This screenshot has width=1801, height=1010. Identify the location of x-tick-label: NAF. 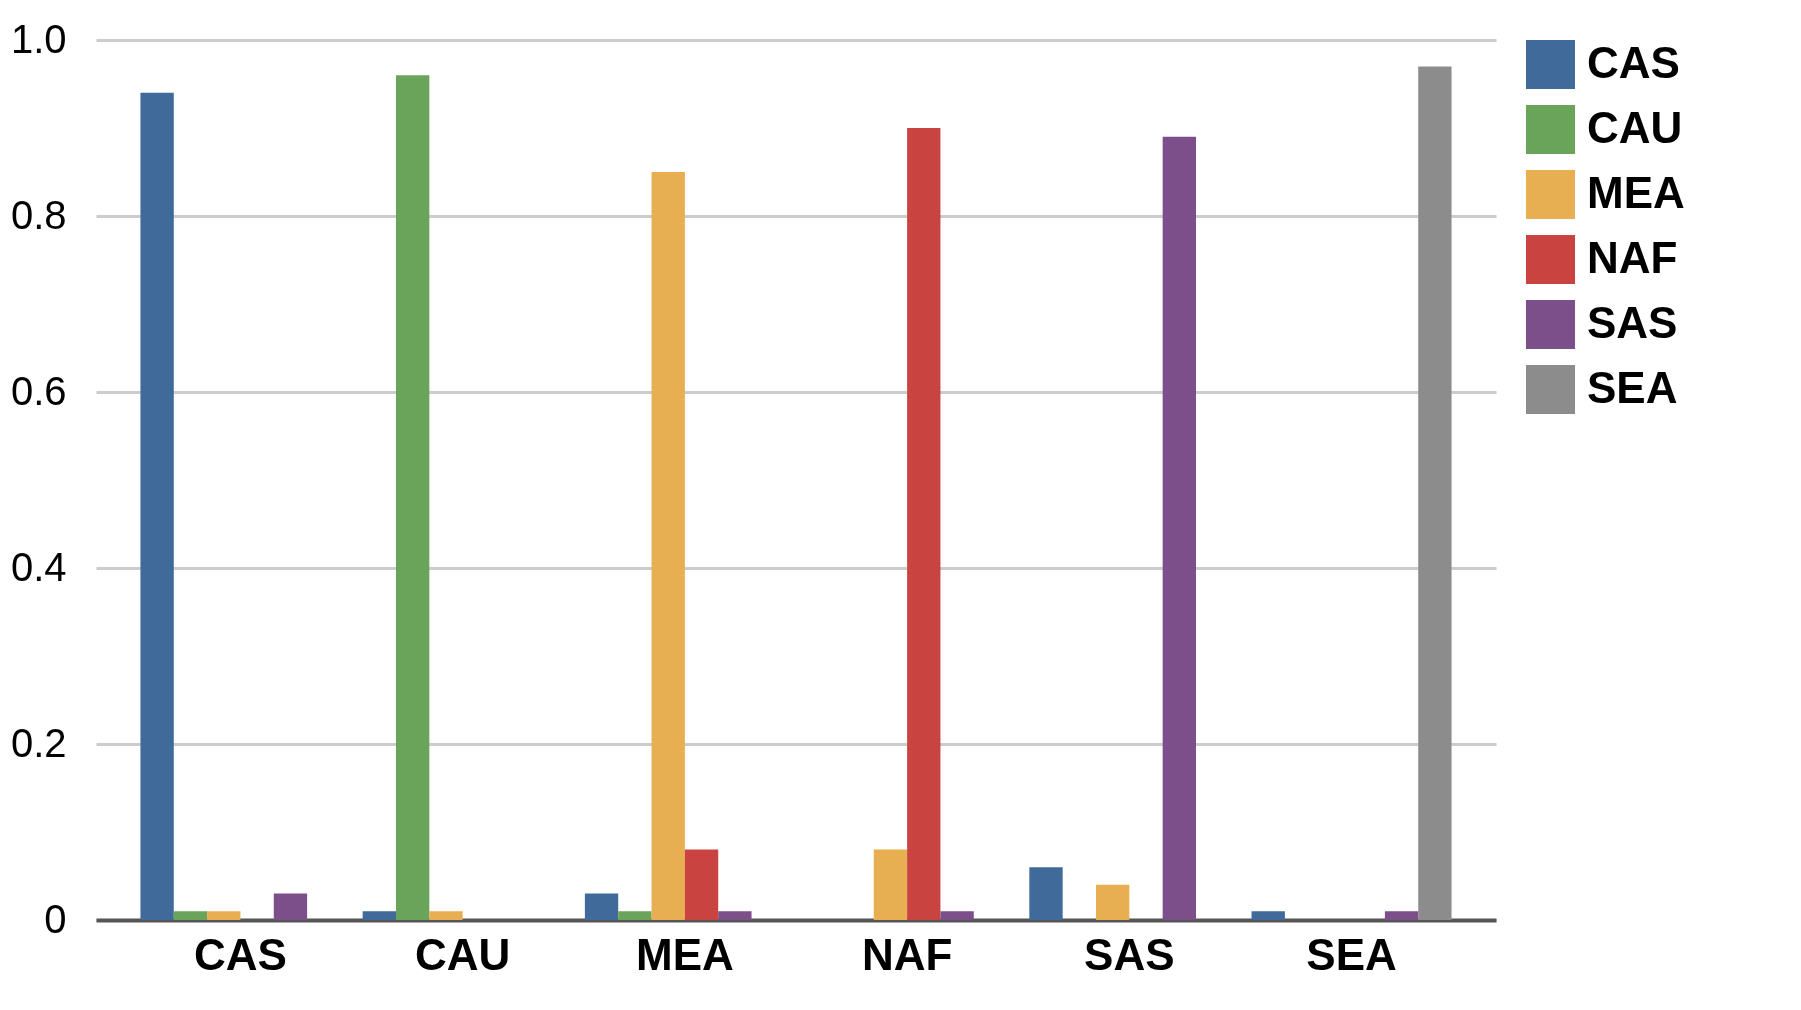
(907, 954).